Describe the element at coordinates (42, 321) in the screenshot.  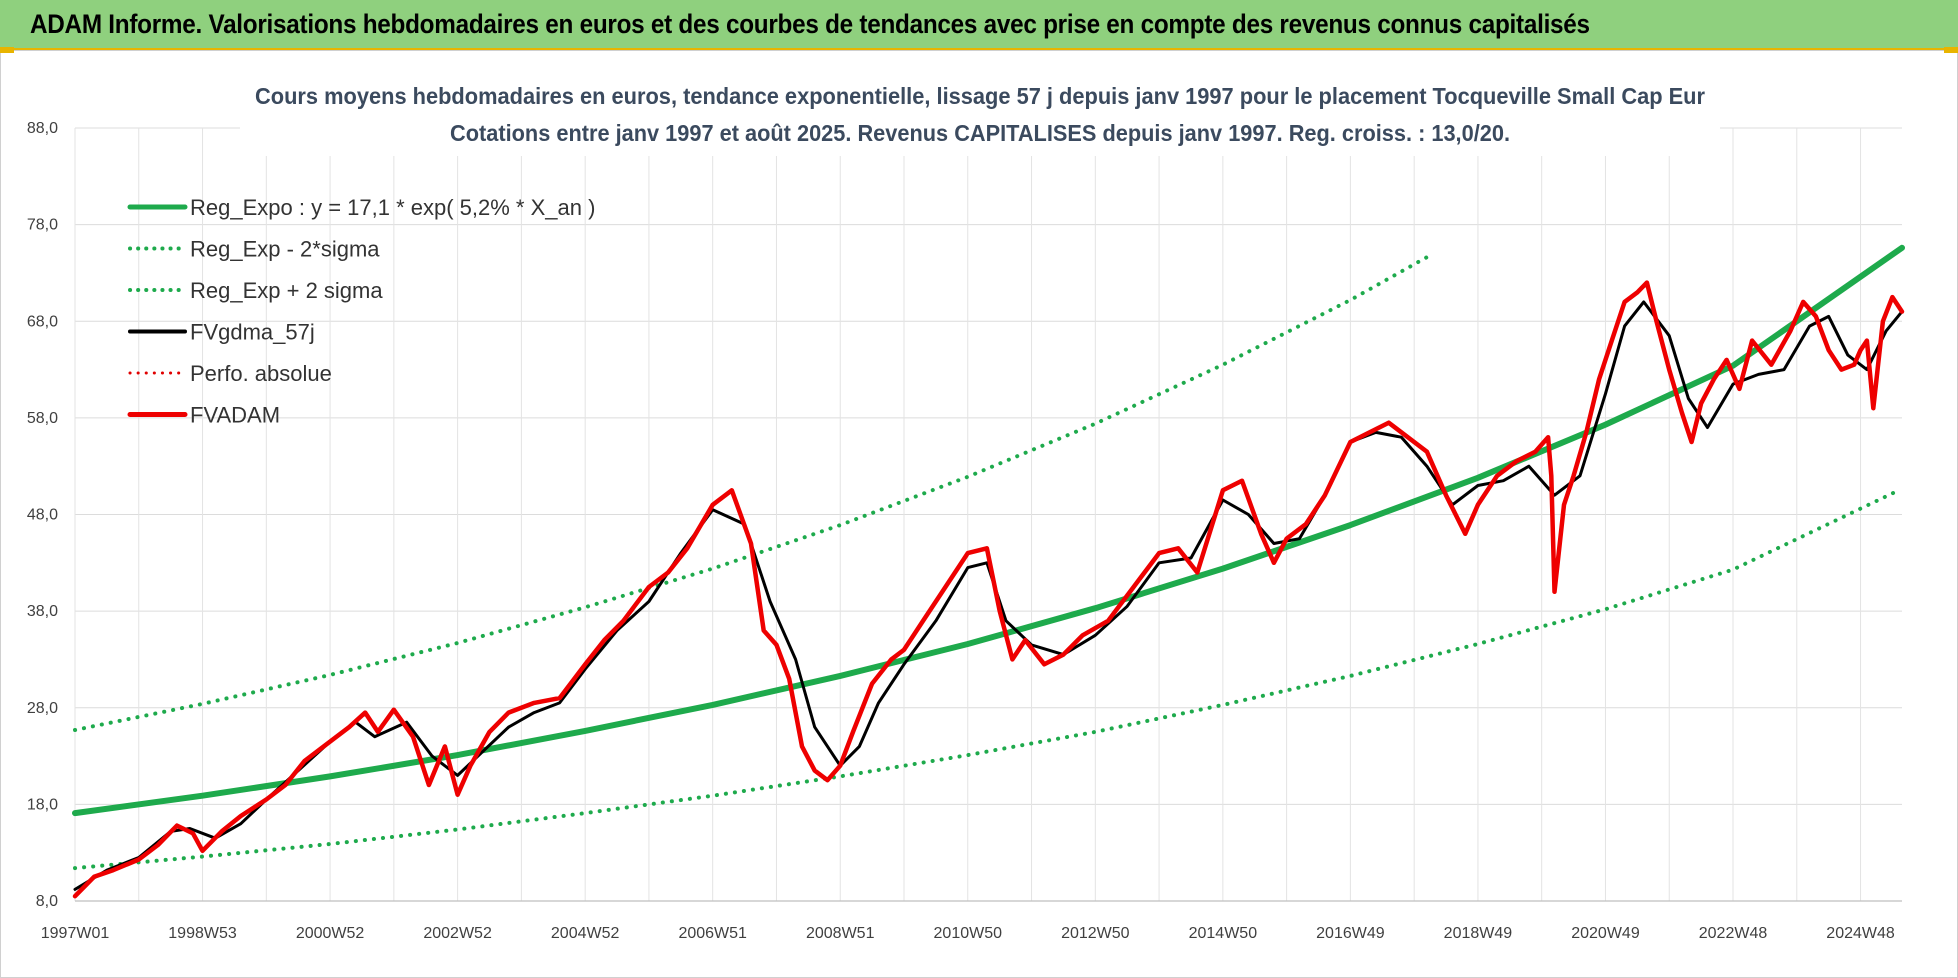
I see `y-tick-label: 68,0` at that location.